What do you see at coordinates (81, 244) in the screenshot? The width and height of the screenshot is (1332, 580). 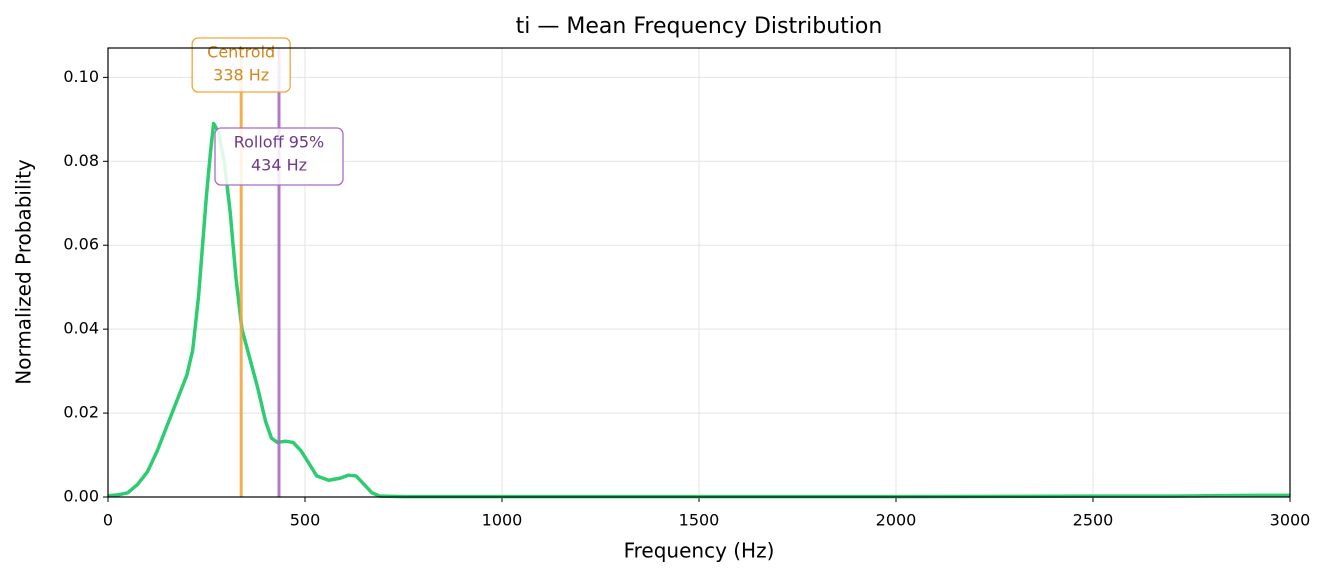 I see `y-tick-label: 0.06` at bounding box center [81, 244].